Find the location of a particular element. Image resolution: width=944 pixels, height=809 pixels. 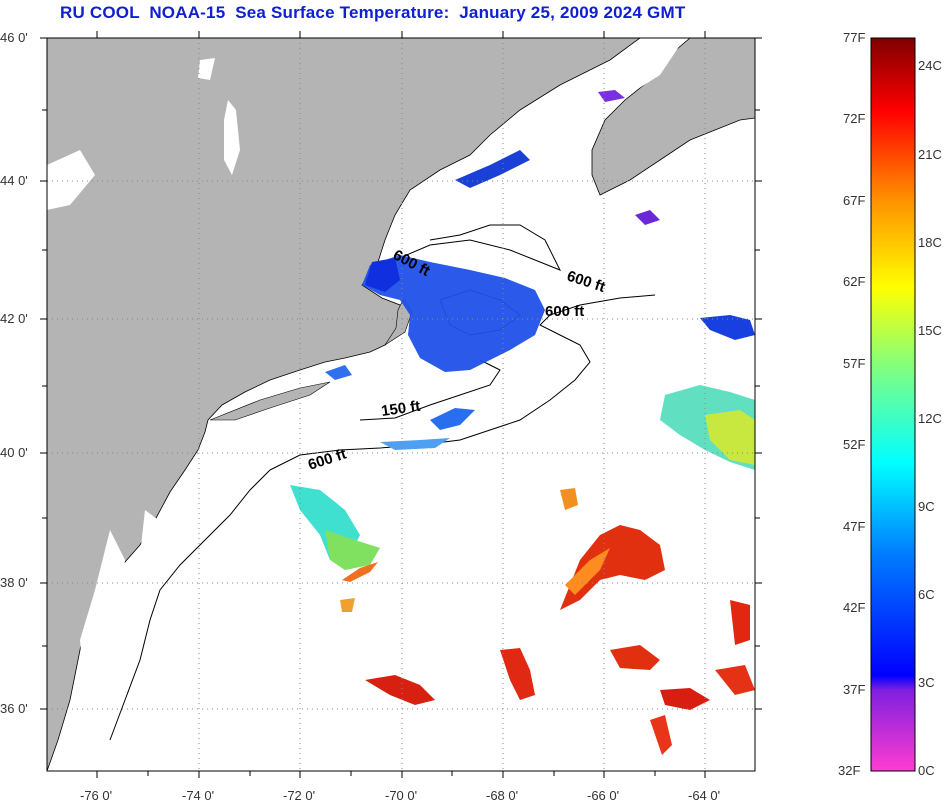

land-nova-scotia is located at coordinates (673, 117).